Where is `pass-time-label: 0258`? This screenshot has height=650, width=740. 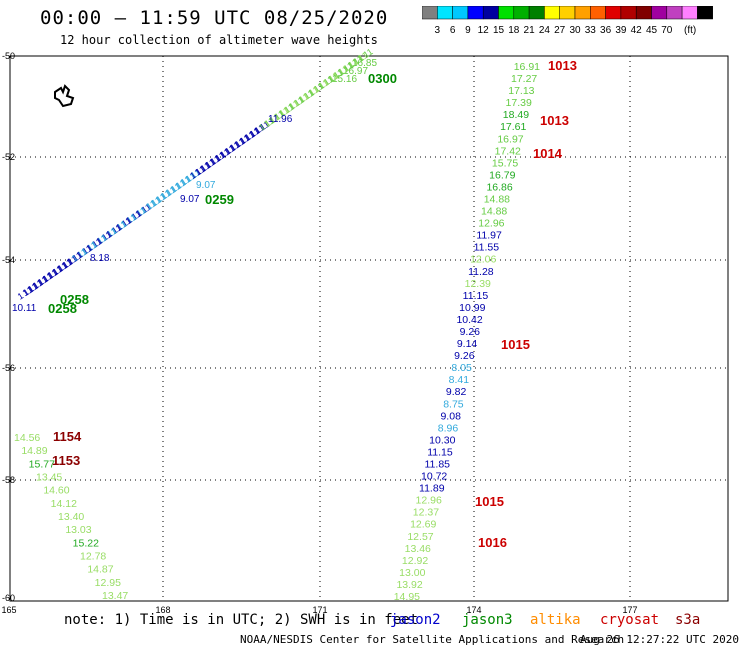
pass-time-label: 0258 is located at coordinates (62, 308).